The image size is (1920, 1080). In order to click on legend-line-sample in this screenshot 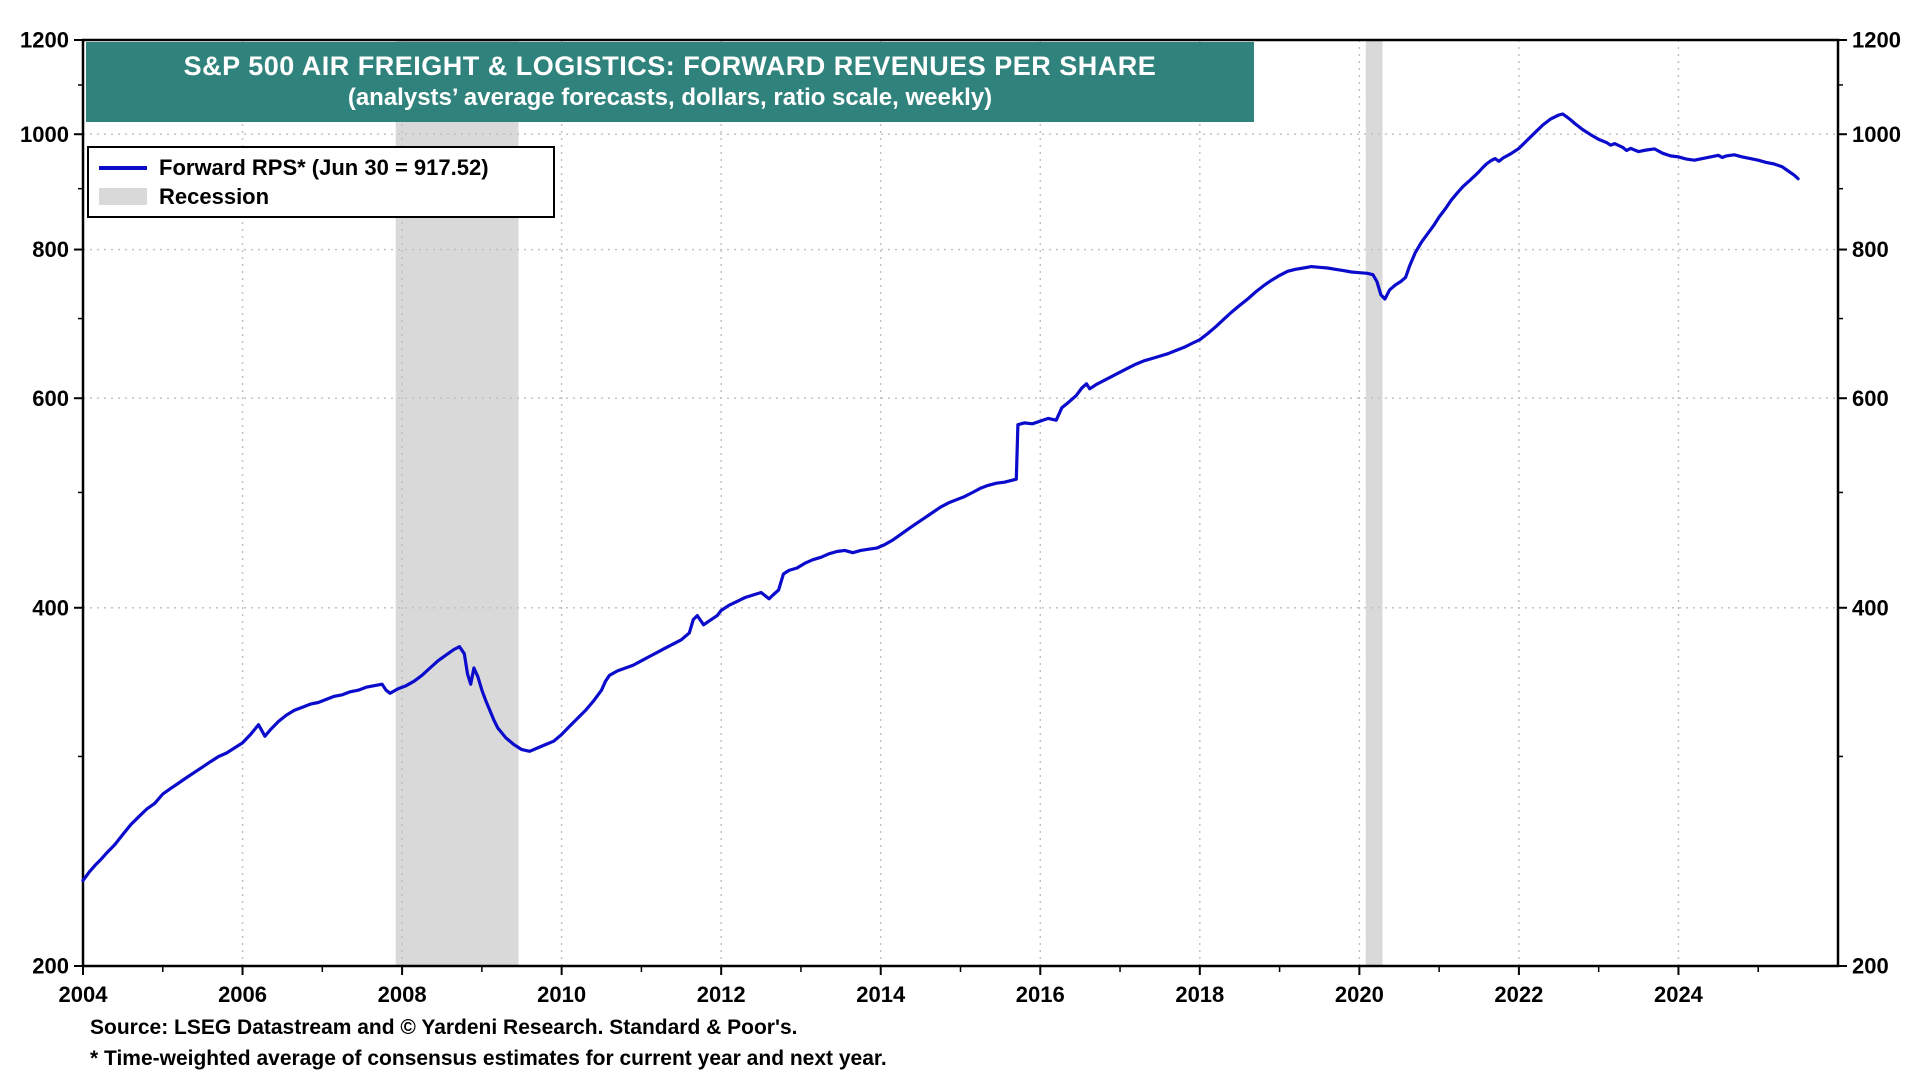, I will do `click(123, 167)`.